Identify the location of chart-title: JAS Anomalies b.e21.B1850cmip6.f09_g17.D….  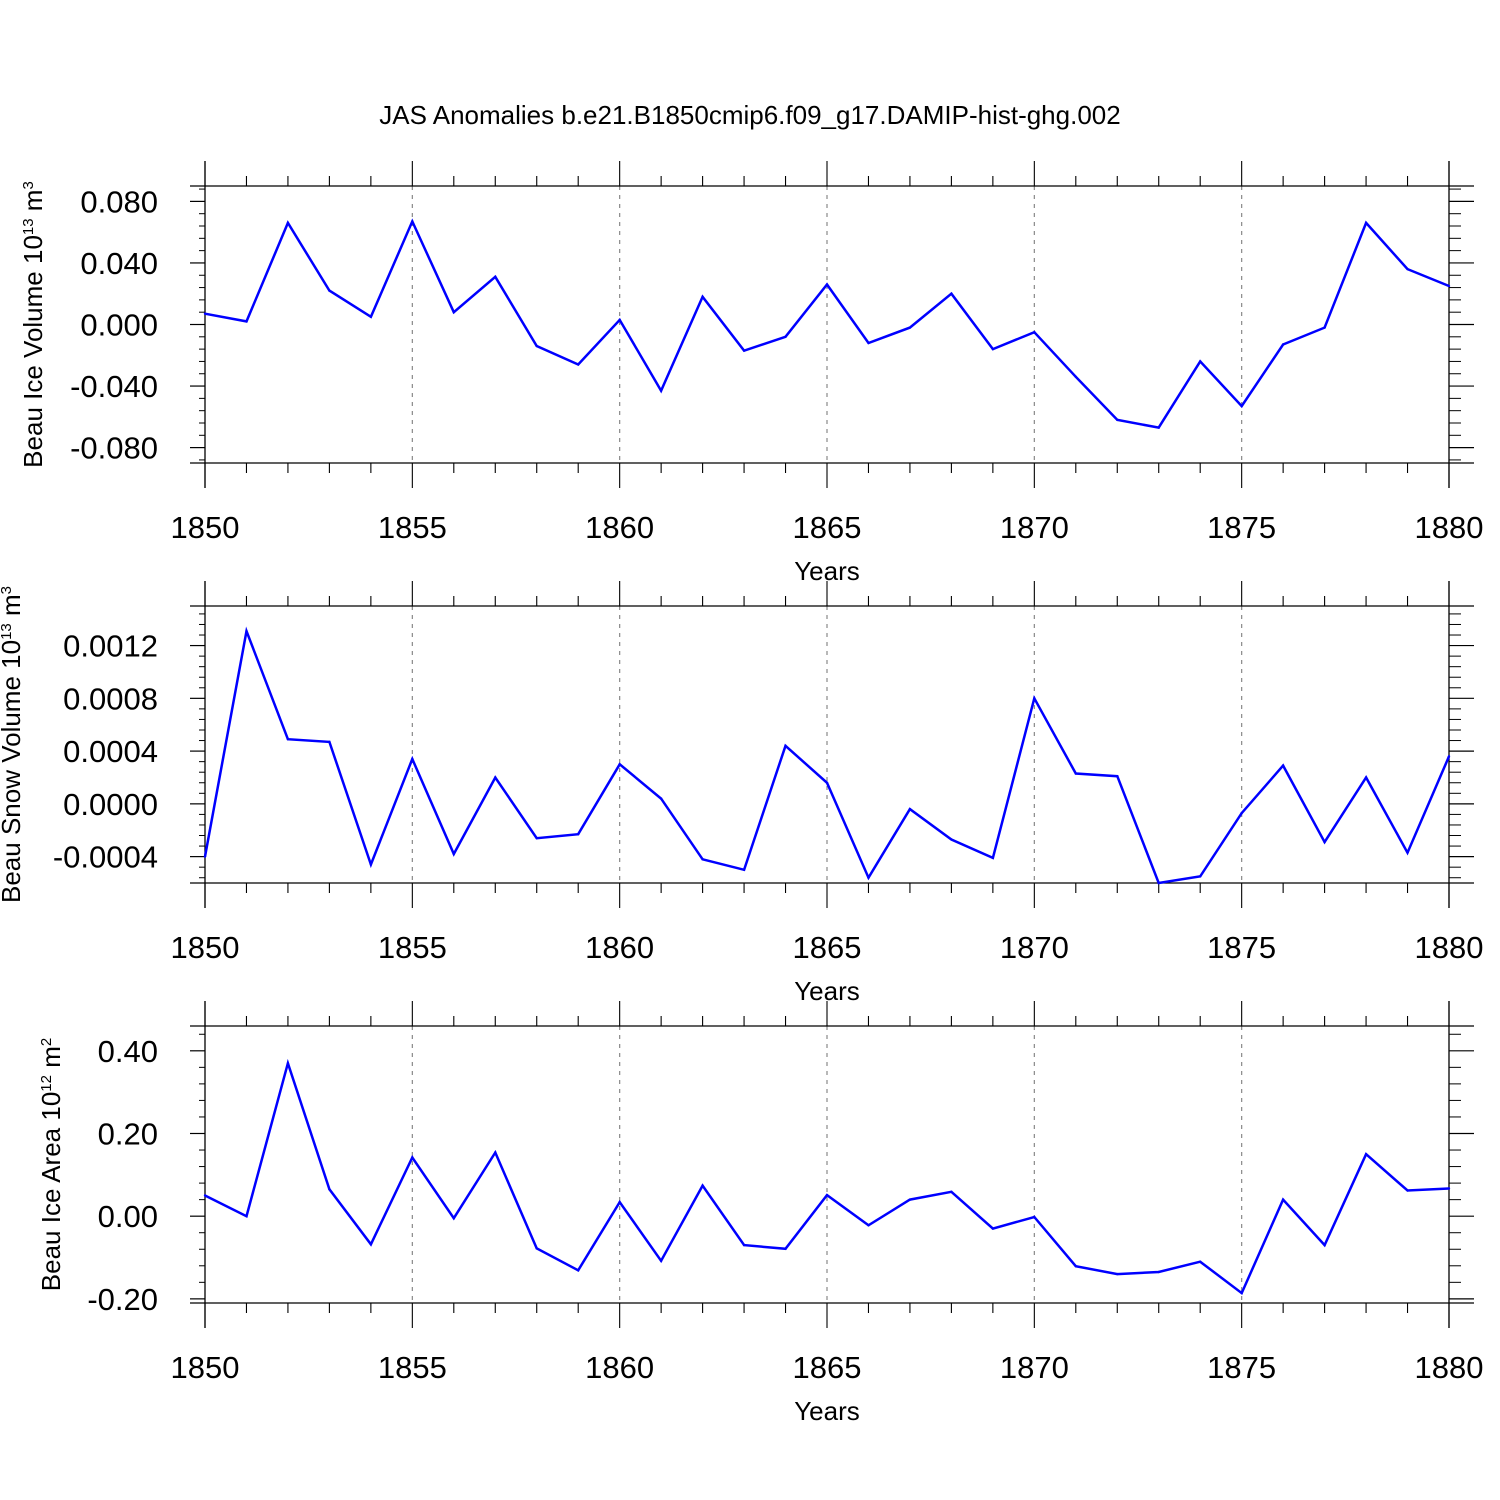
(749, 115).